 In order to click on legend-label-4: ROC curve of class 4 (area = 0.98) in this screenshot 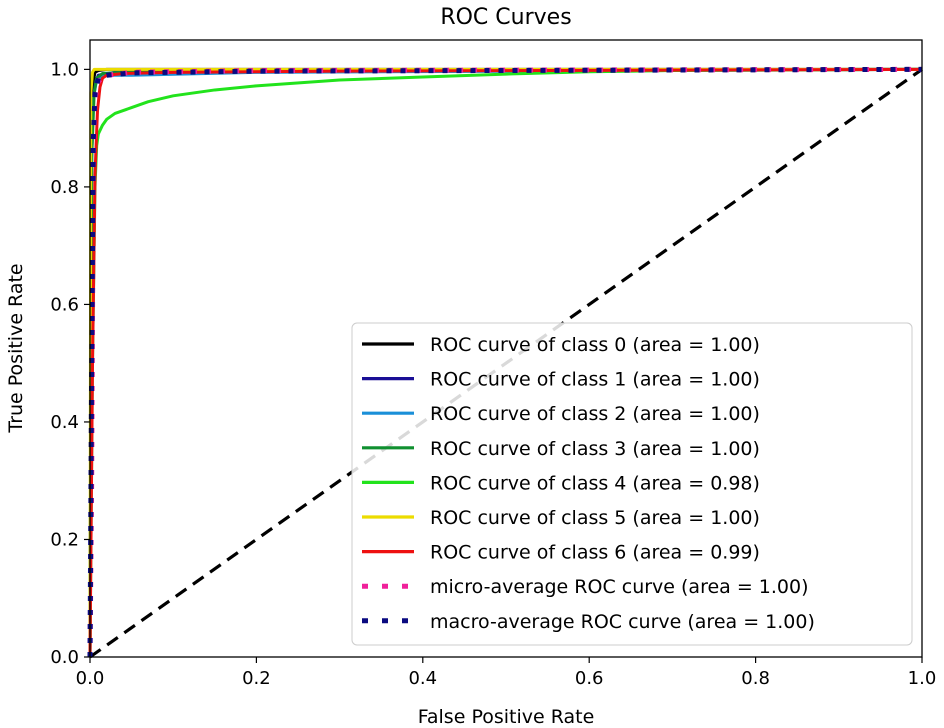, I will do `click(595, 483)`.